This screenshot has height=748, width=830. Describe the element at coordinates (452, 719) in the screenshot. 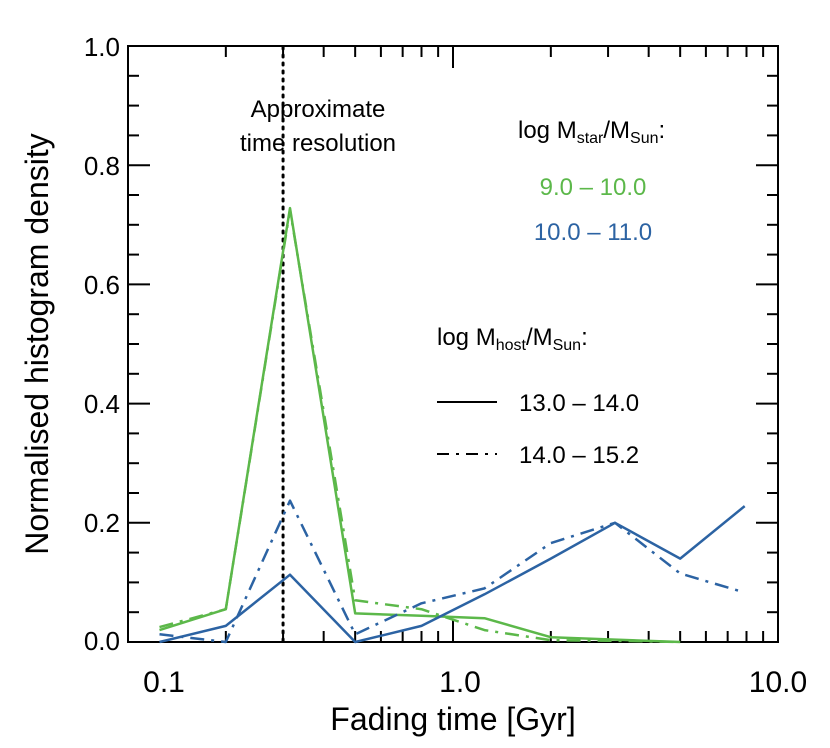

I see `x-axis-label: Fading time [Gyr]` at that location.